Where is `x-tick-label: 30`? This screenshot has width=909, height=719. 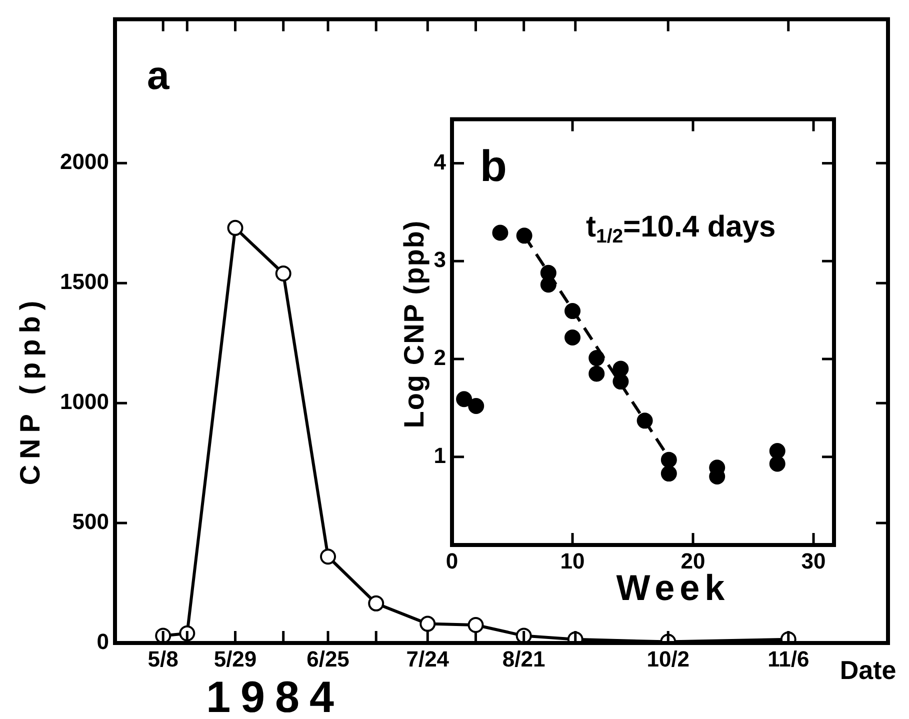 x-tick-label: 30 is located at coordinates (813, 561).